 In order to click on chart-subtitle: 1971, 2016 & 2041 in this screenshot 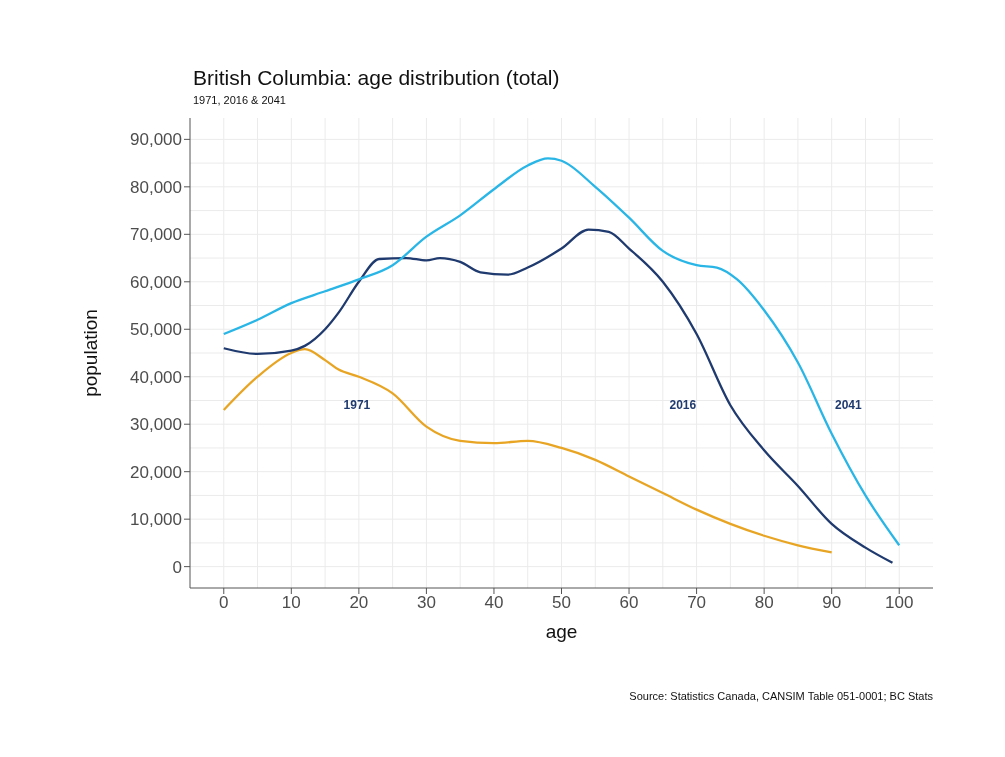, I will do `click(239, 100)`.